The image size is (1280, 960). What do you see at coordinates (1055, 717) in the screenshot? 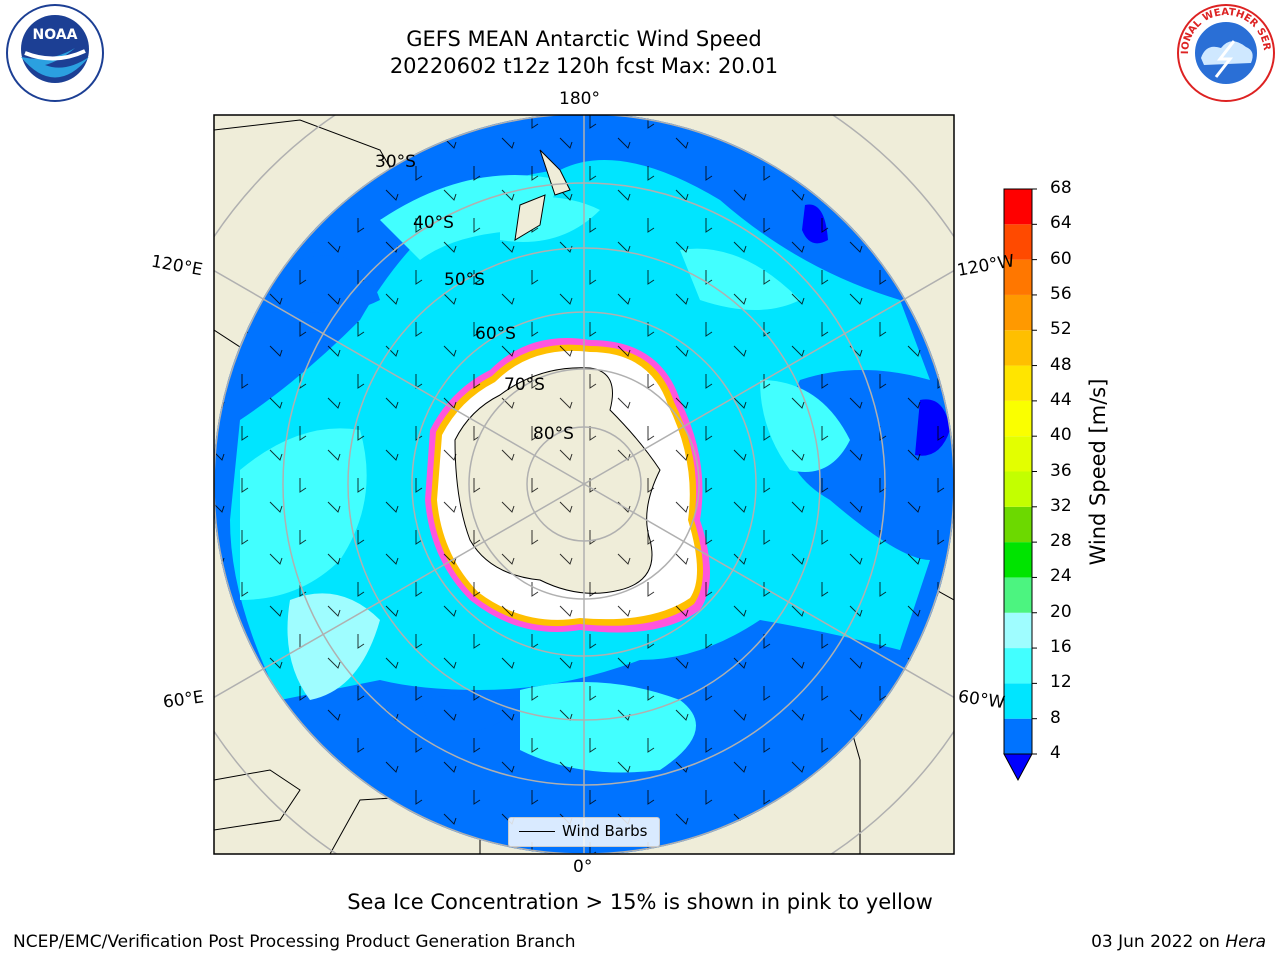
I see `colorbar-tick-label: 8` at bounding box center [1055, 717].